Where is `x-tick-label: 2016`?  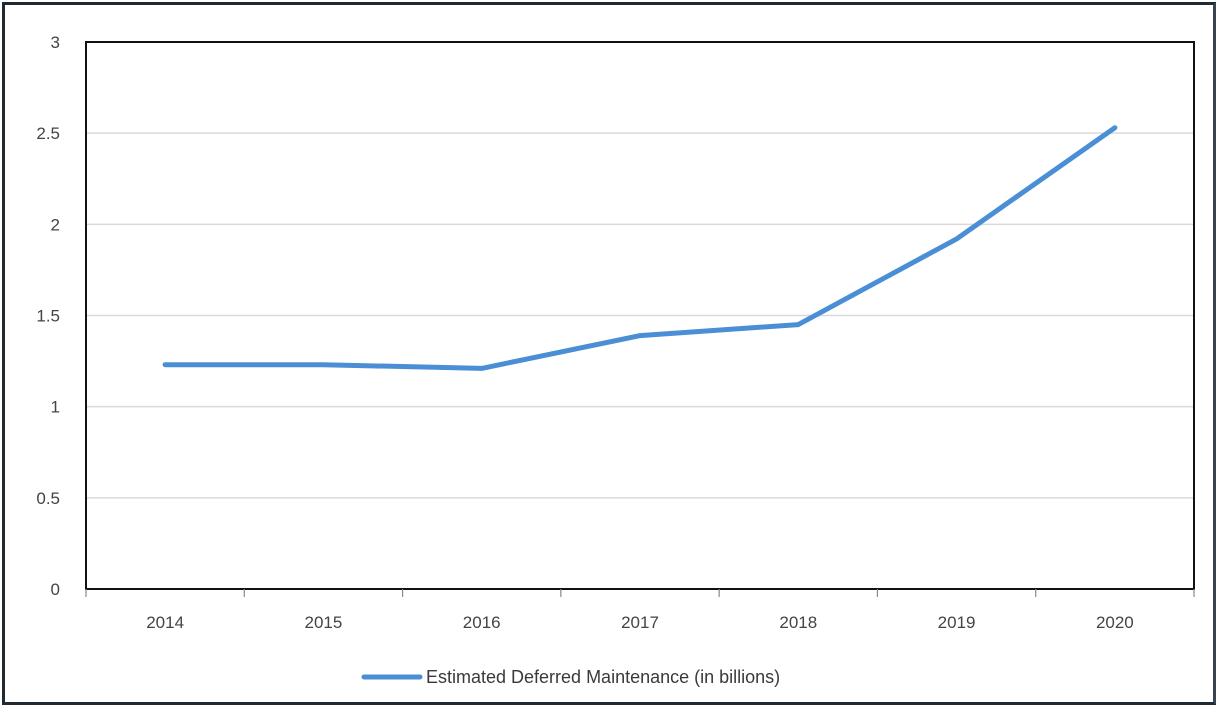 x-tick-label: 2016 is located at coordinates (482, 622).